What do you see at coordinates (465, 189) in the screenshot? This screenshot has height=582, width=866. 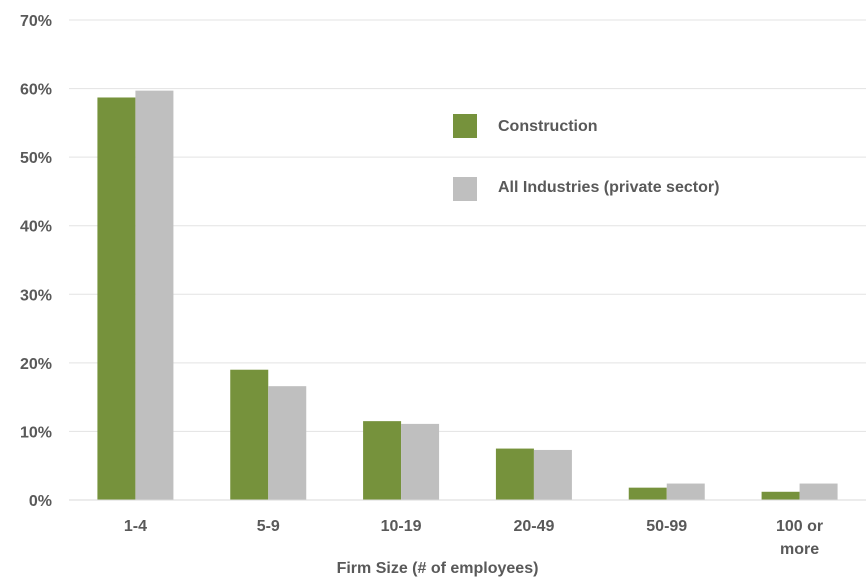 I see `legend-swatch-all-industries` at bounding box center [465, 189].